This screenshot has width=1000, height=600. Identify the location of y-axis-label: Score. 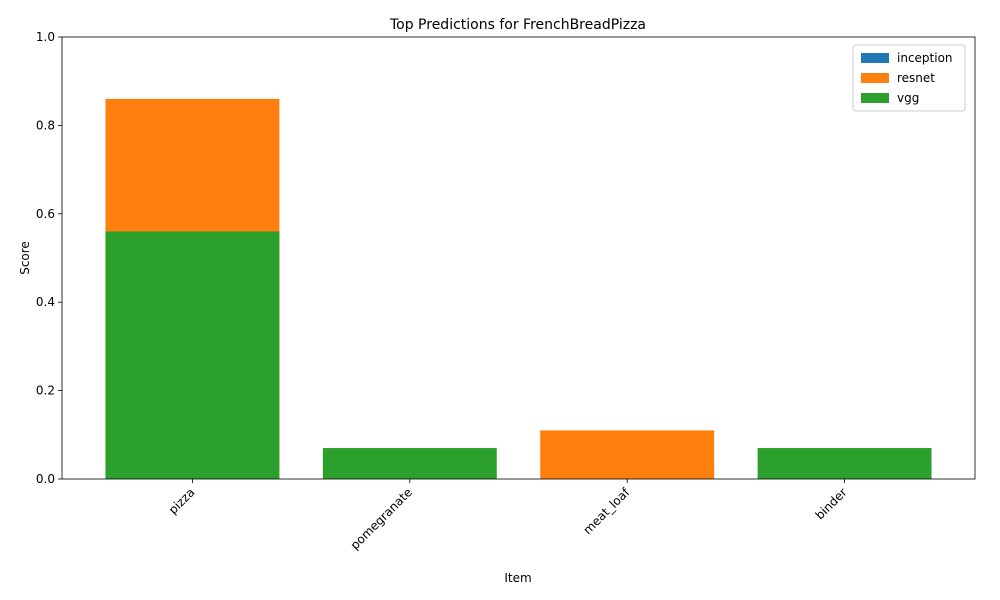
(25, 258).